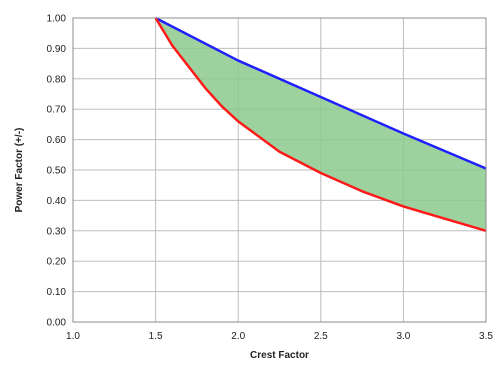 The width and height of the screenshot is (497, 367). I want to click on y-tick-label: 0.20, so click(57, 262).